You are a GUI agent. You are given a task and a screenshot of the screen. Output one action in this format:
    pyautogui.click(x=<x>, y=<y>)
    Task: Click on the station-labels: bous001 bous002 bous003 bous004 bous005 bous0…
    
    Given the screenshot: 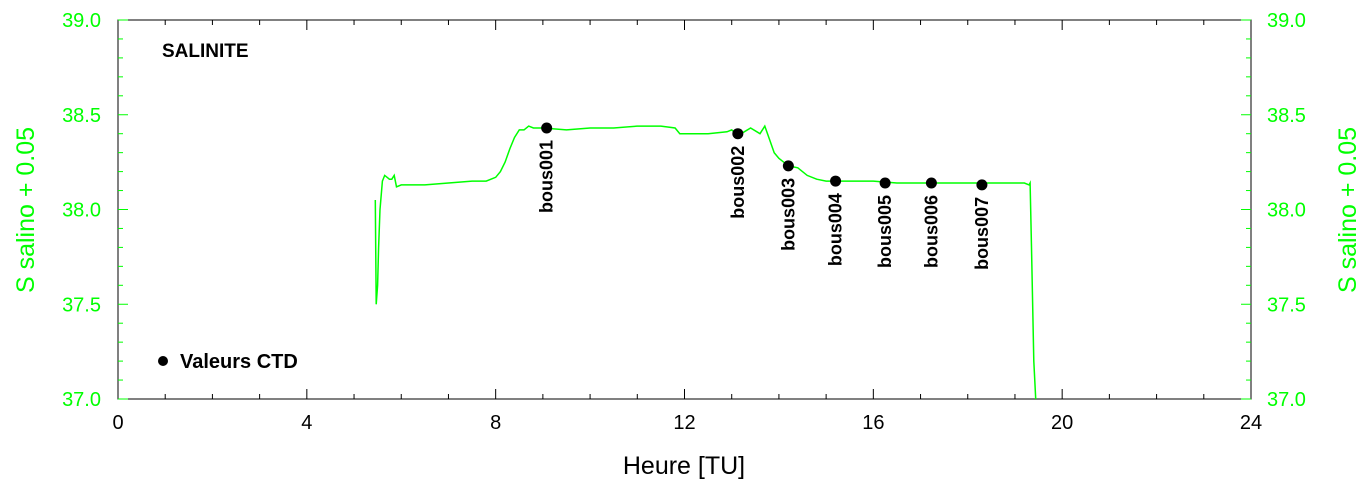 What is the action you would take?
    pyautogui.click(x=764, y=205)
    